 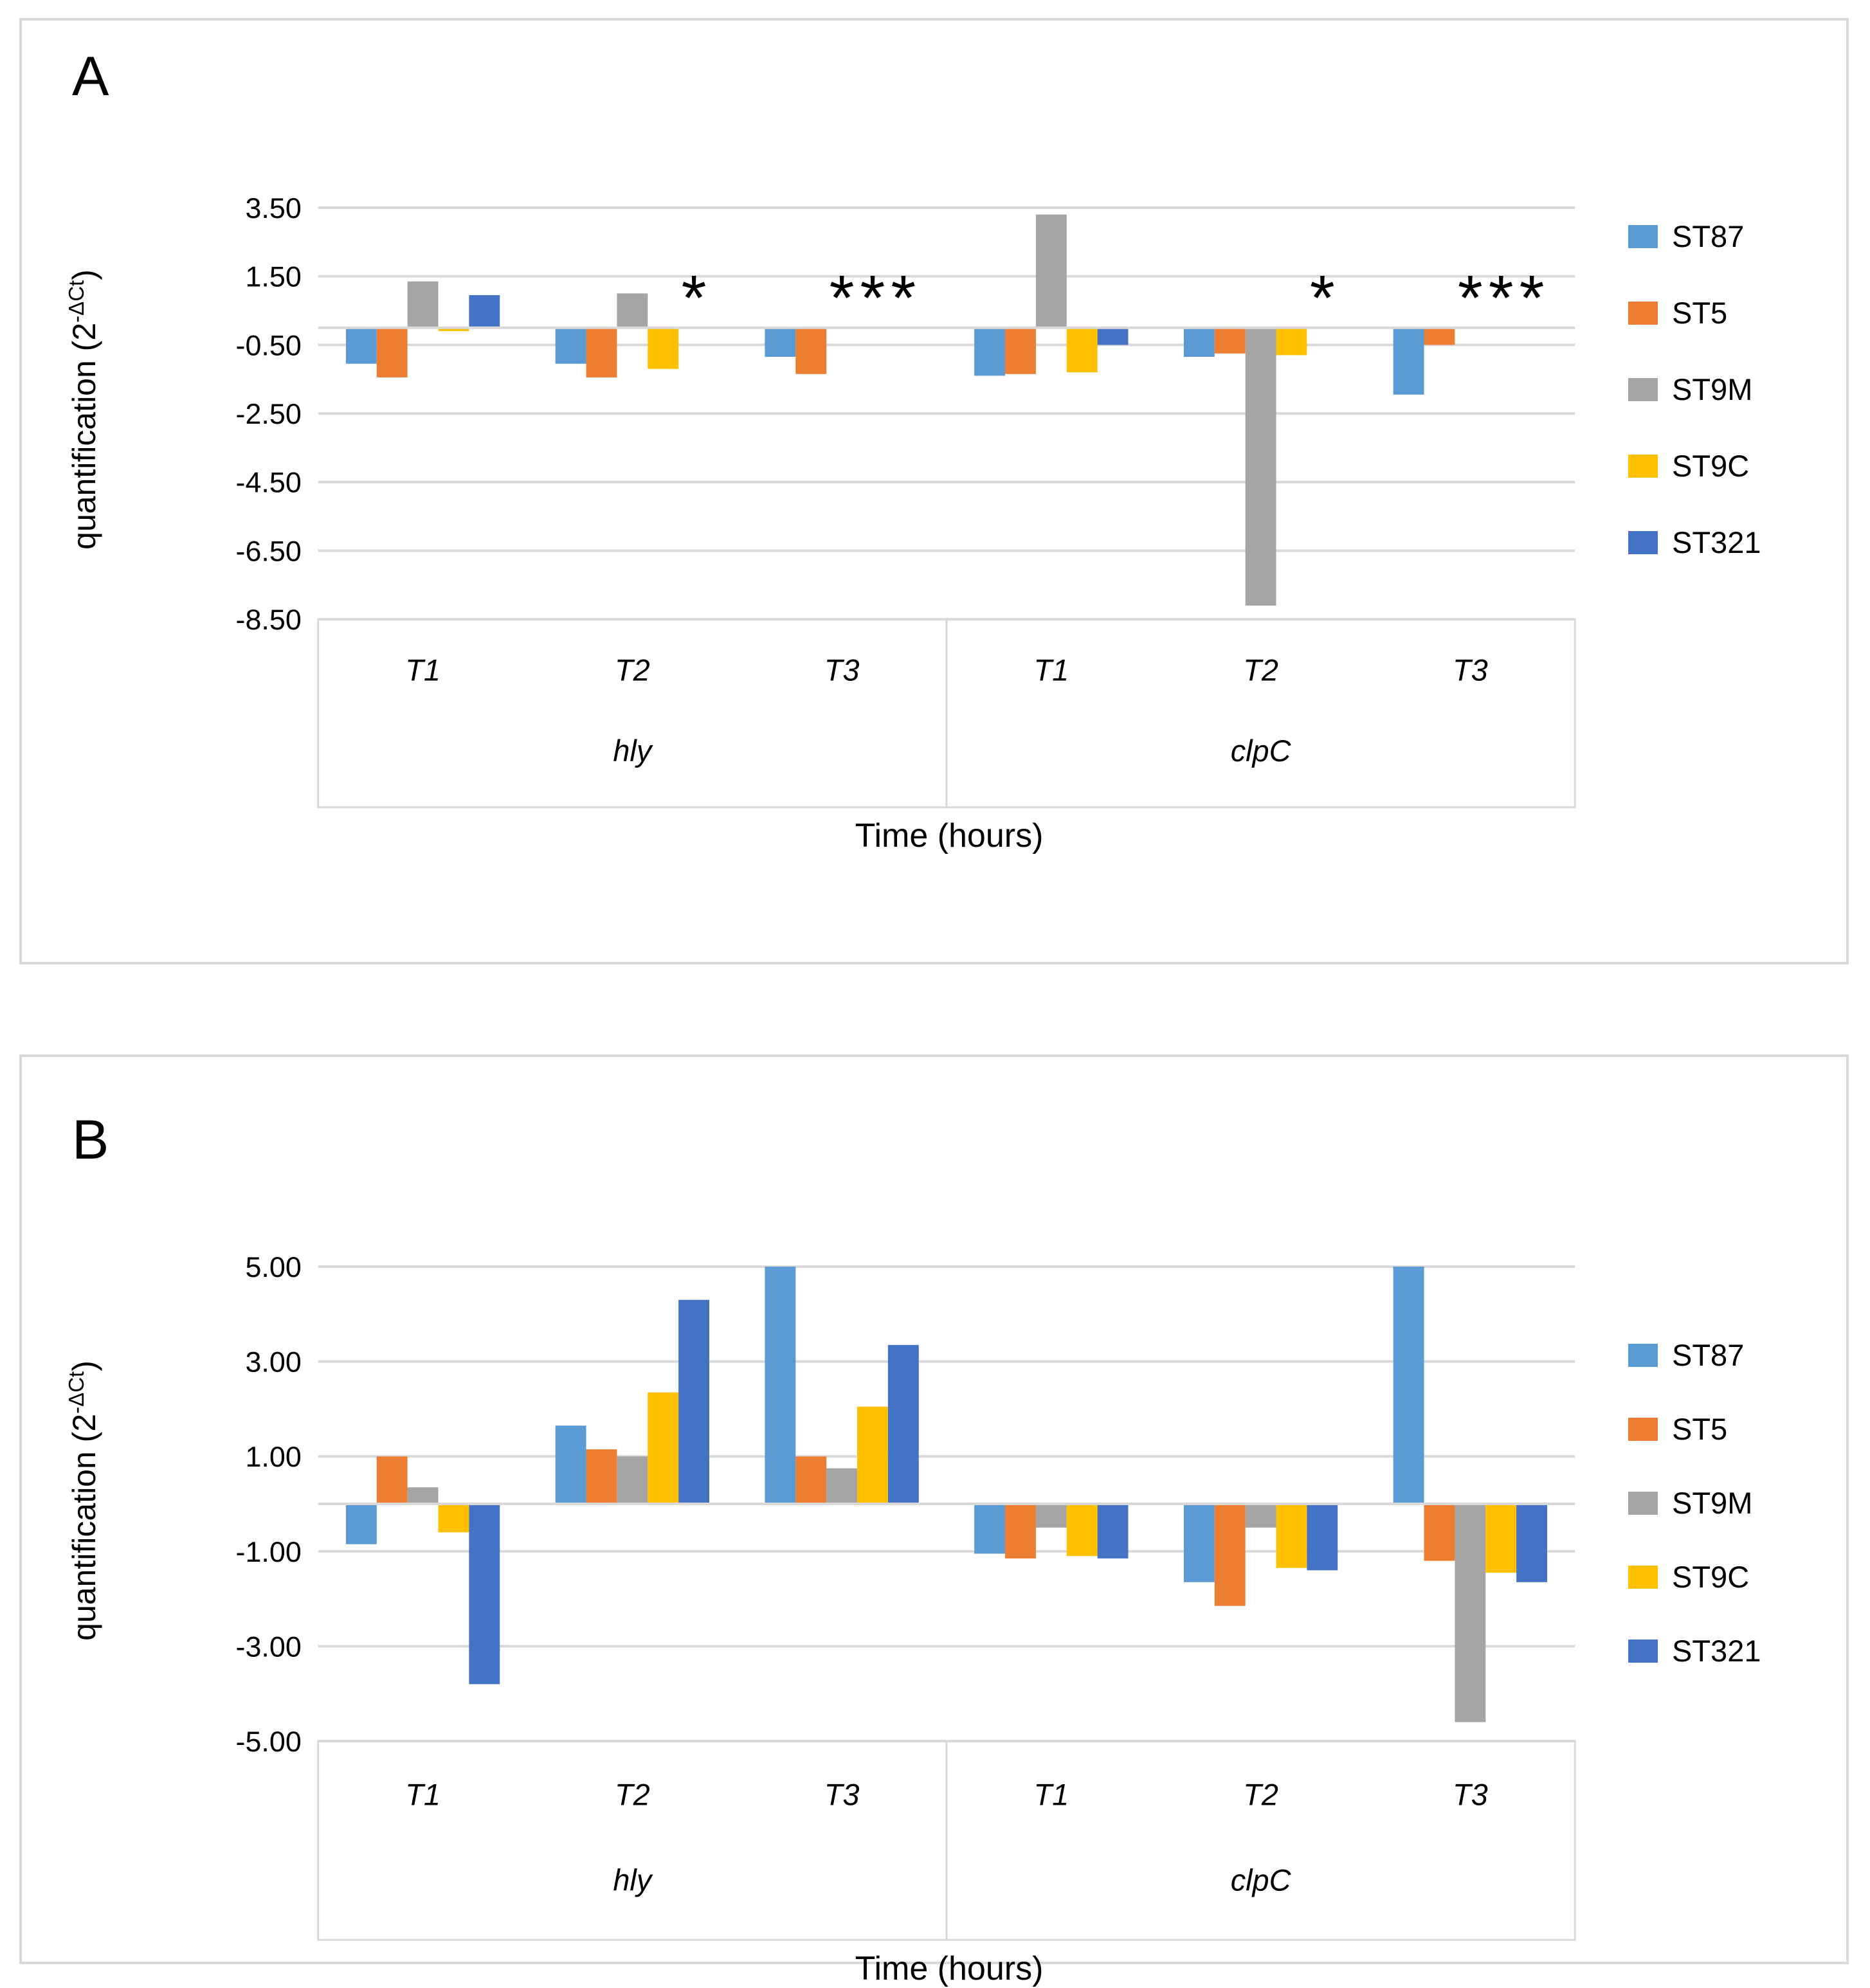 I want to click on y-tick-label: -2.50, so click(x=269, y=413).